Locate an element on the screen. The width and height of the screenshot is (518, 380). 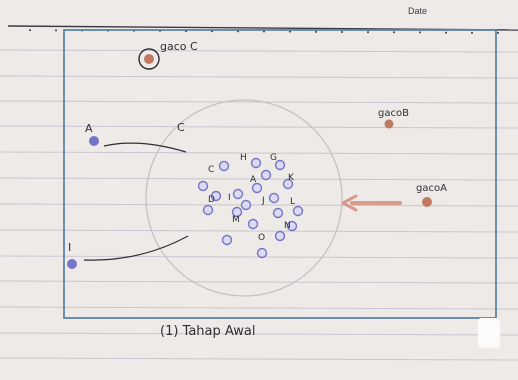
top-ball is located at coordinates (149, 59).